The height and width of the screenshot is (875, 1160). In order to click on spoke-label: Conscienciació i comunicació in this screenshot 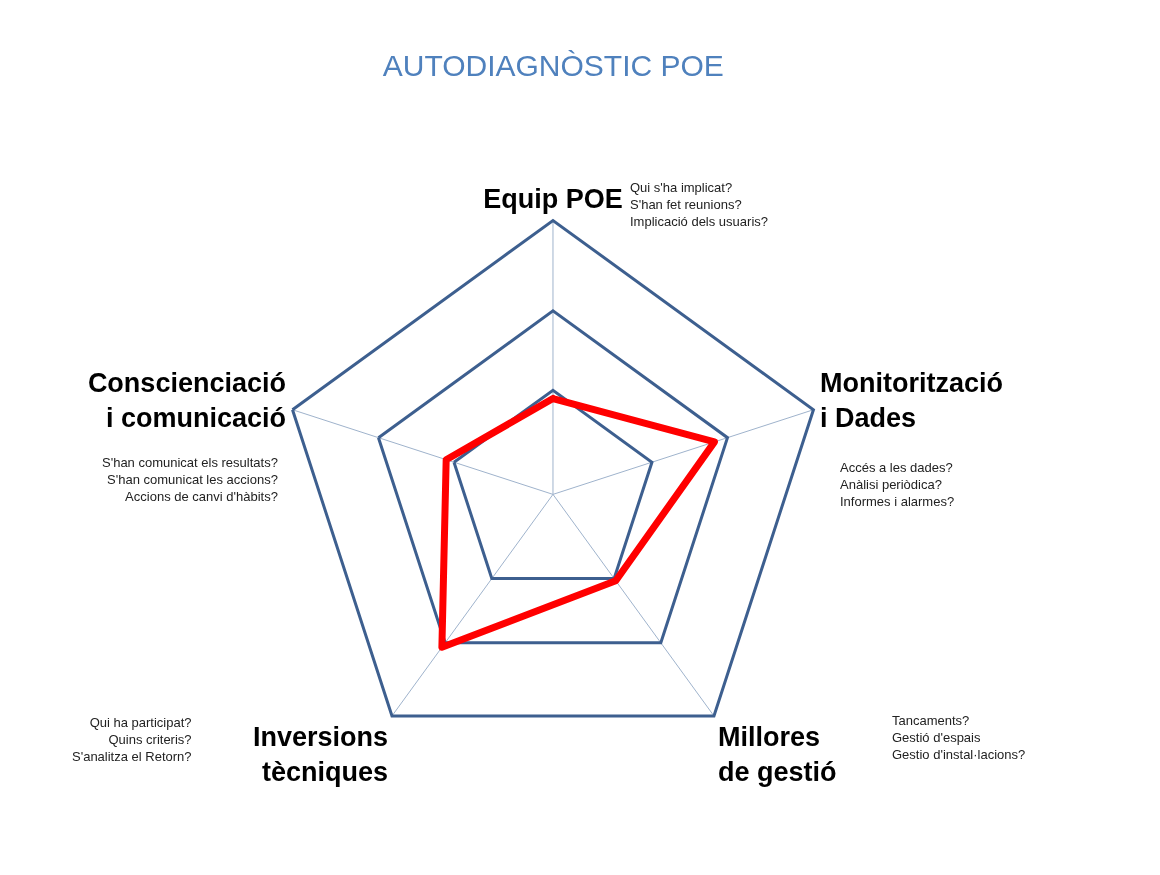, I will do `click(186, 400)`.